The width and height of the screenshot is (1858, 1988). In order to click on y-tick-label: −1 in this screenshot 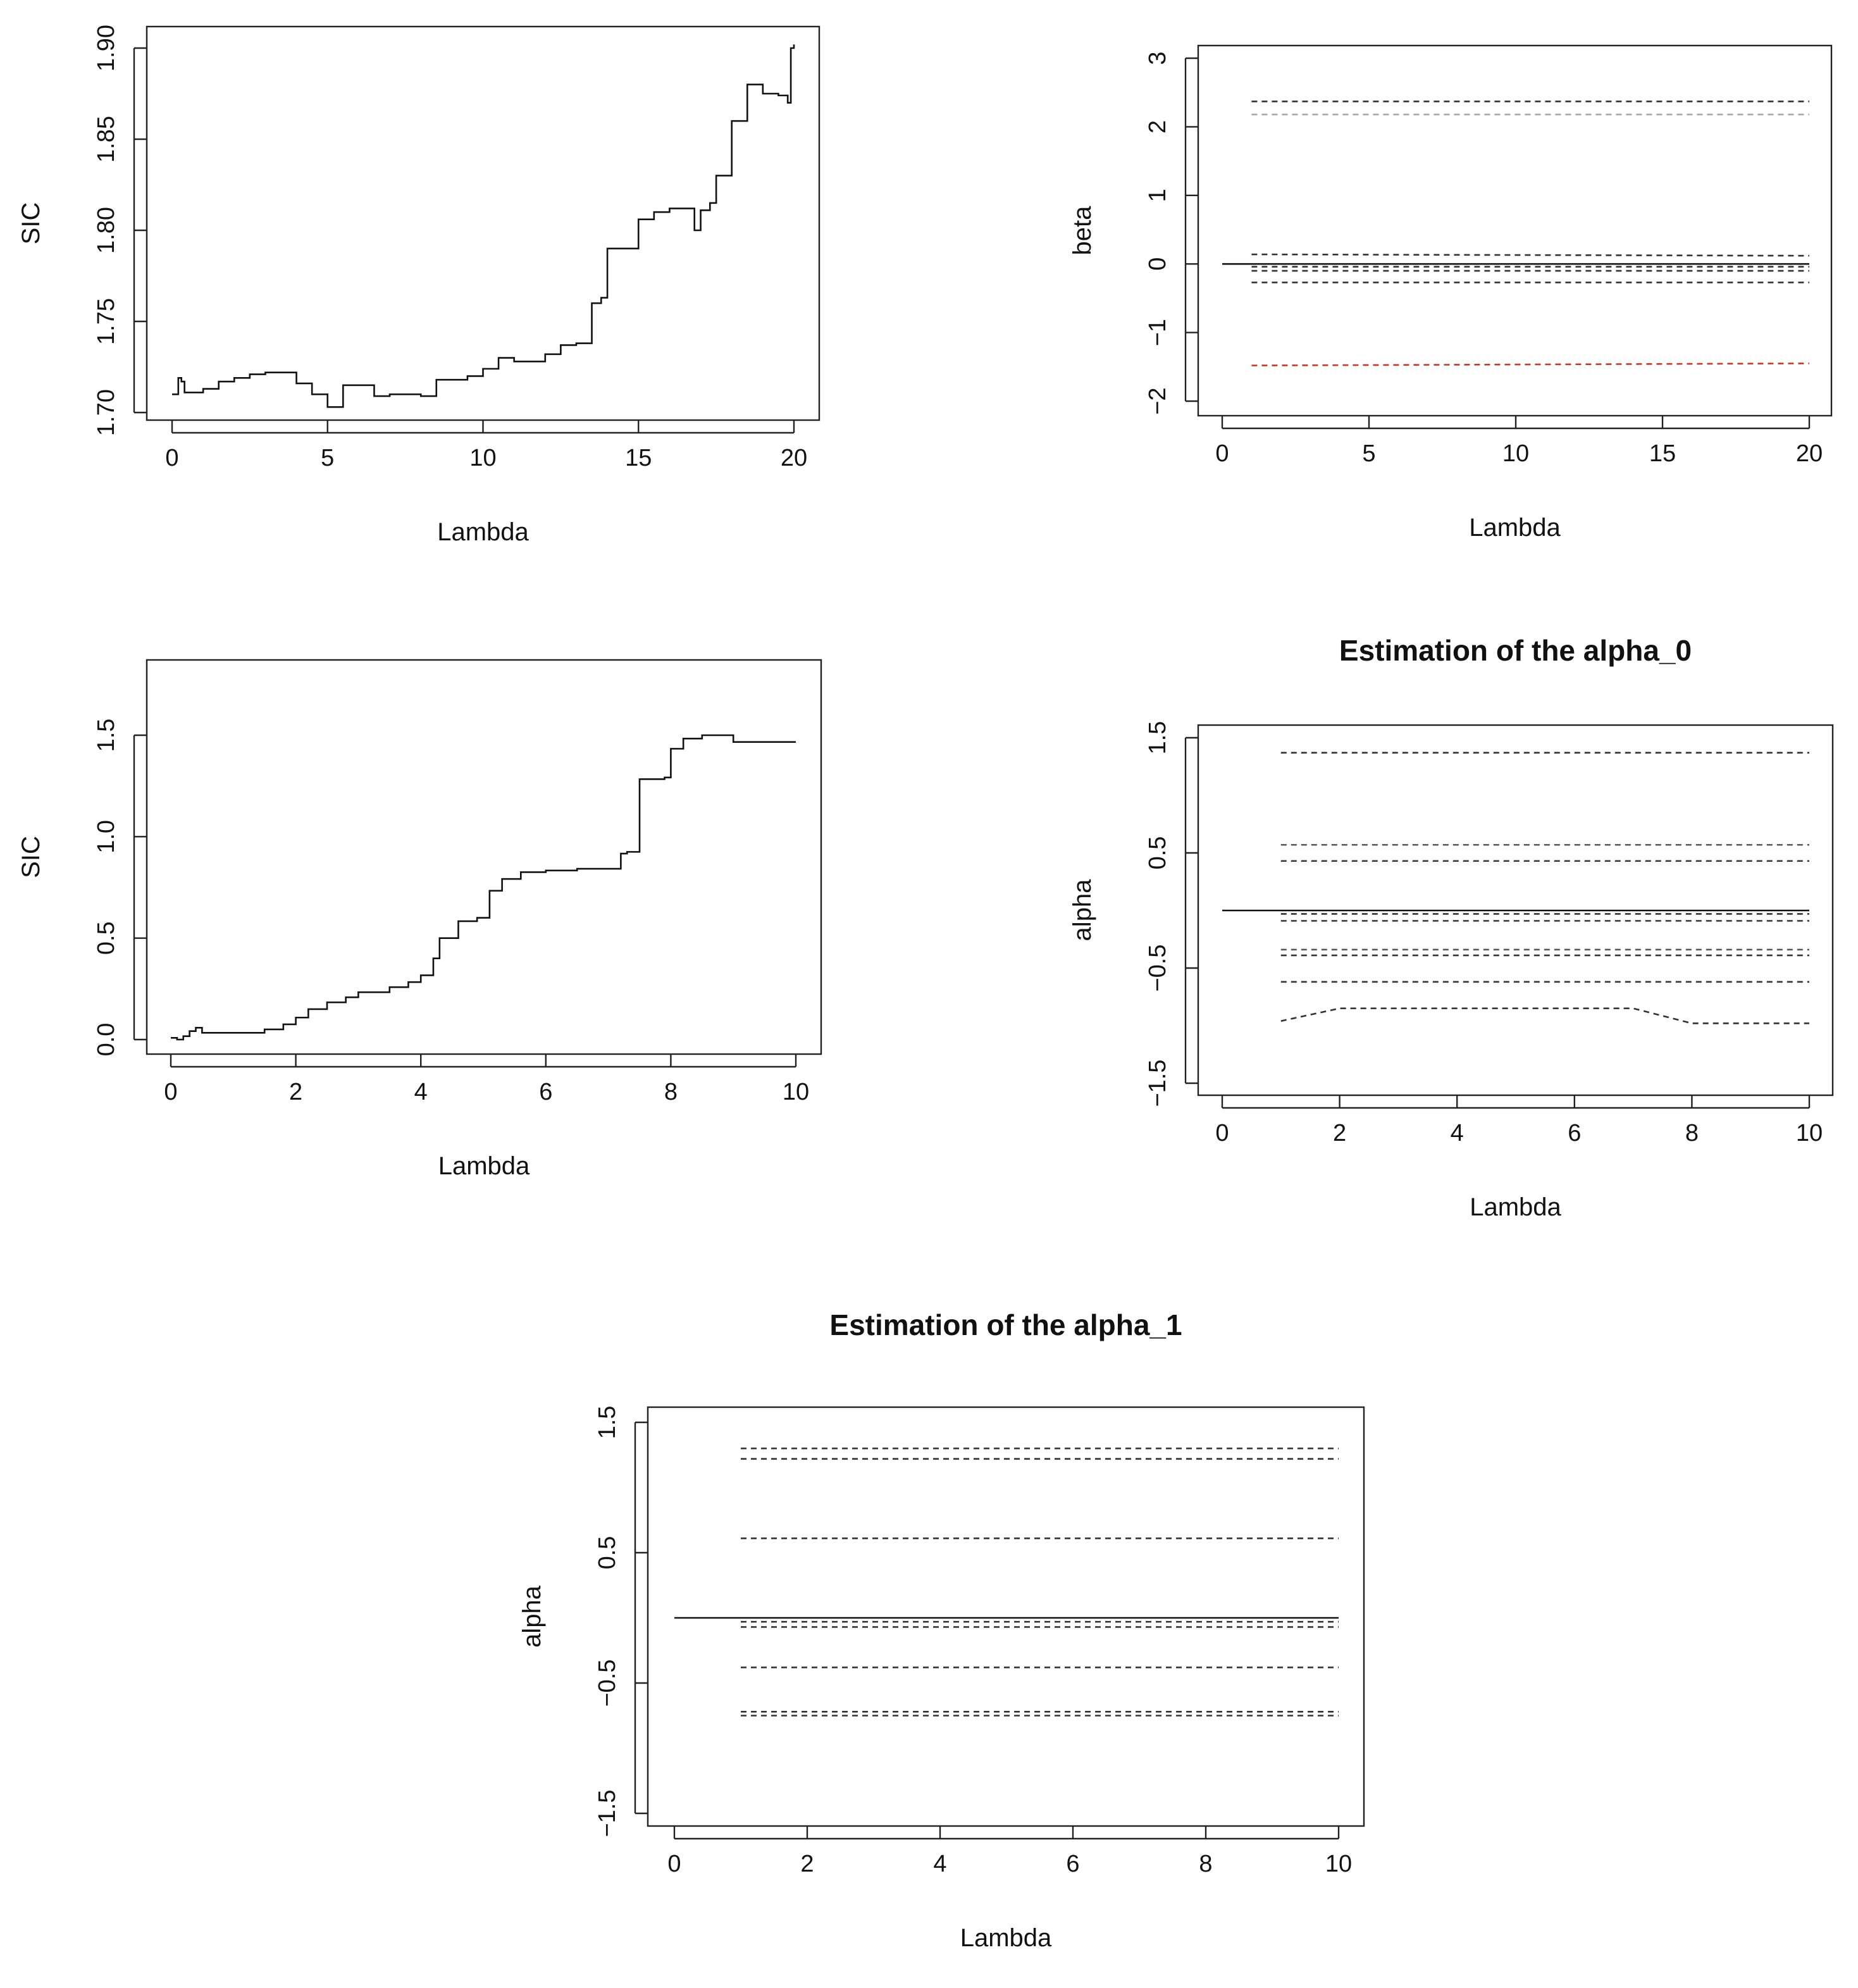, I will do `click(1157, 332)`.